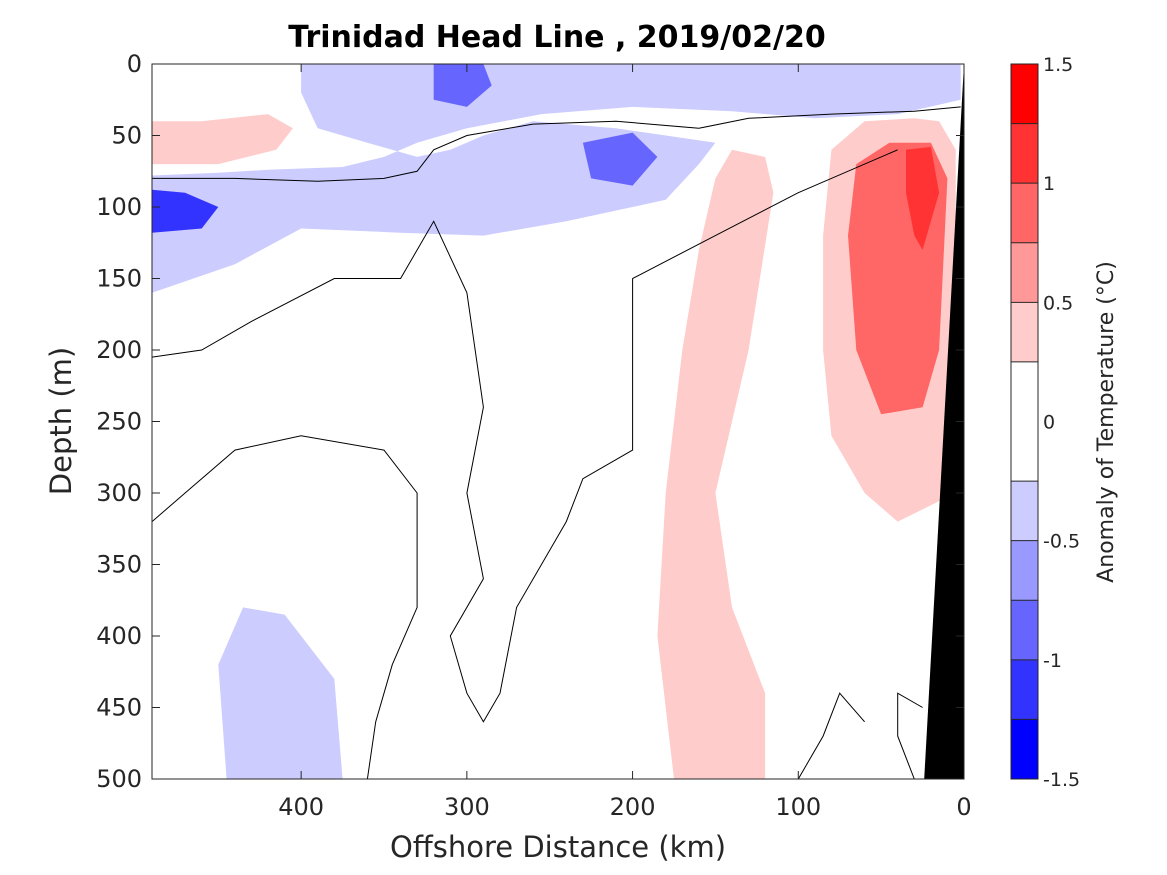  What do you see at coordinates (558, 847) in the screenshot?
I see `x-axis-label: Offshore Distance (km)` at bounding box center [558, 847].